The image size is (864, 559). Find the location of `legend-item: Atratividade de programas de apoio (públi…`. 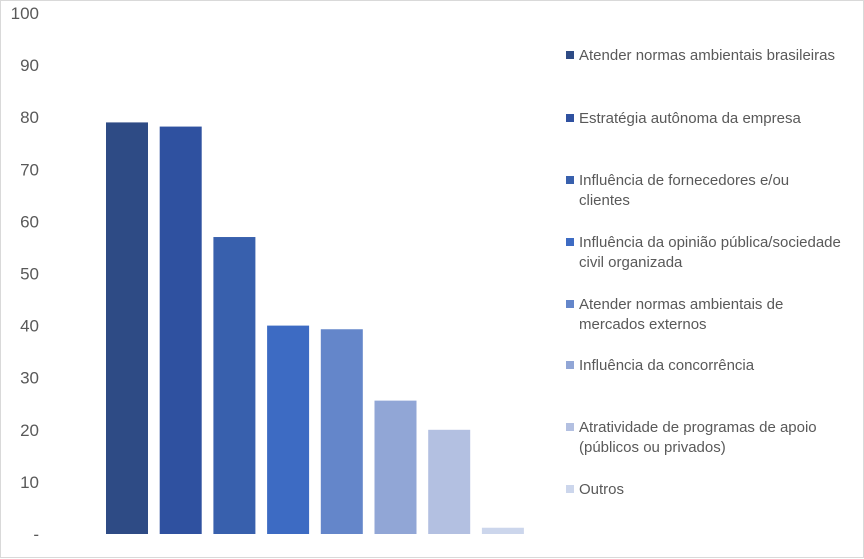

legend-item: Atratividade de programas de apoio (públi… is located at coordinates (691, 437).